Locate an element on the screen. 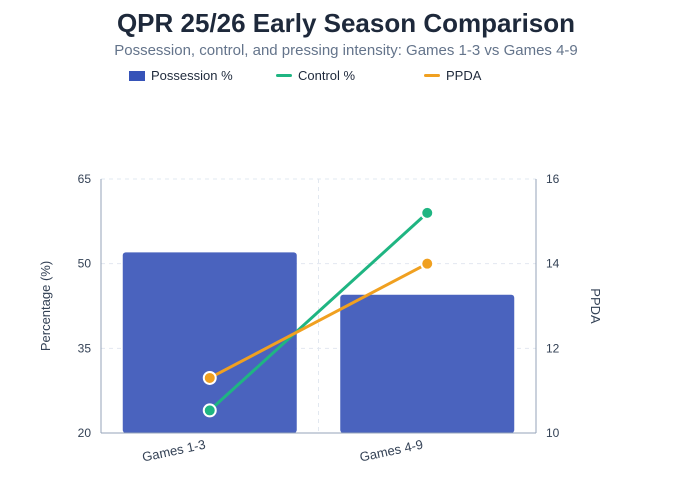 The image size is (692, 500). y-tick-label: 20 is located at coordinates (85, 433).